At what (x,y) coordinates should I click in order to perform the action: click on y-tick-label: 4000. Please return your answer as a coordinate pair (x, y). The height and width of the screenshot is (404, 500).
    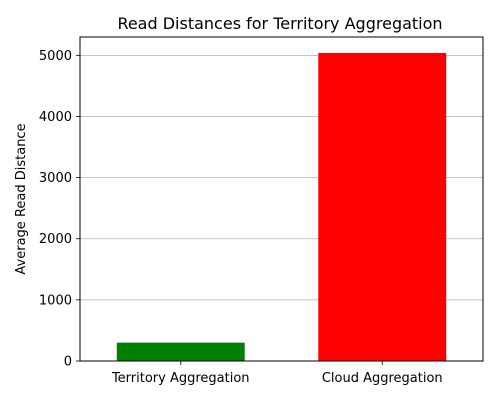
    Looking at the image, I should click on (55, 117).